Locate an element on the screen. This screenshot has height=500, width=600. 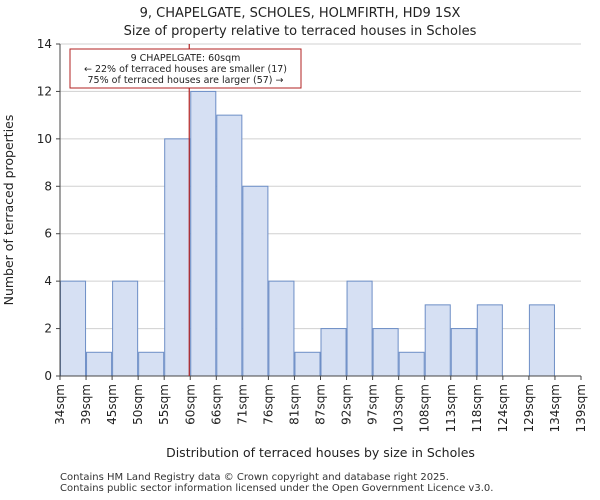
annotation-box is located at coordinates (185, 68).